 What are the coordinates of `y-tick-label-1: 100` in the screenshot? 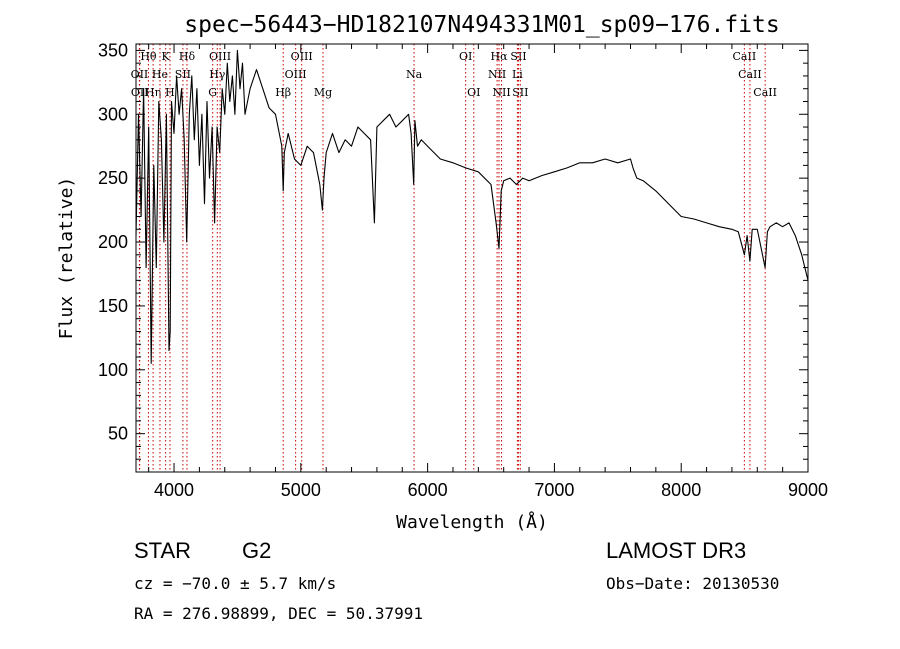 It's located at (113, 370).